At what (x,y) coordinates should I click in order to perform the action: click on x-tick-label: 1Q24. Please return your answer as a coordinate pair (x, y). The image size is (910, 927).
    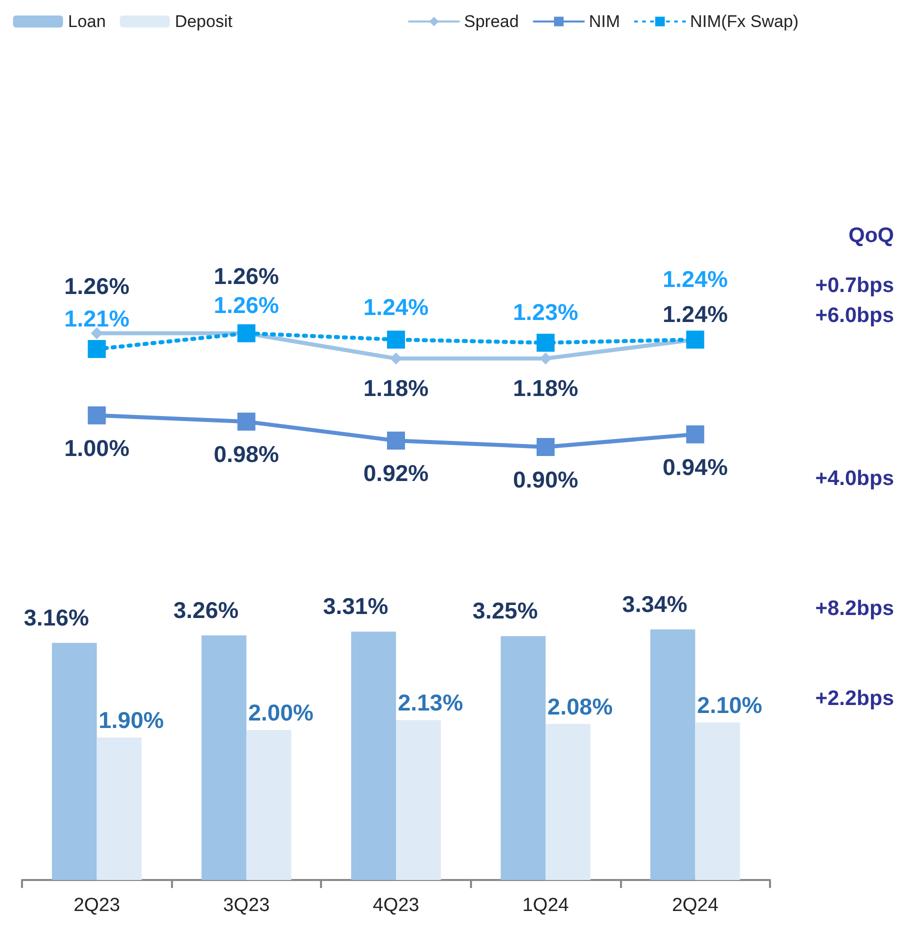
    Looking at the image, I should click on (546, 905).